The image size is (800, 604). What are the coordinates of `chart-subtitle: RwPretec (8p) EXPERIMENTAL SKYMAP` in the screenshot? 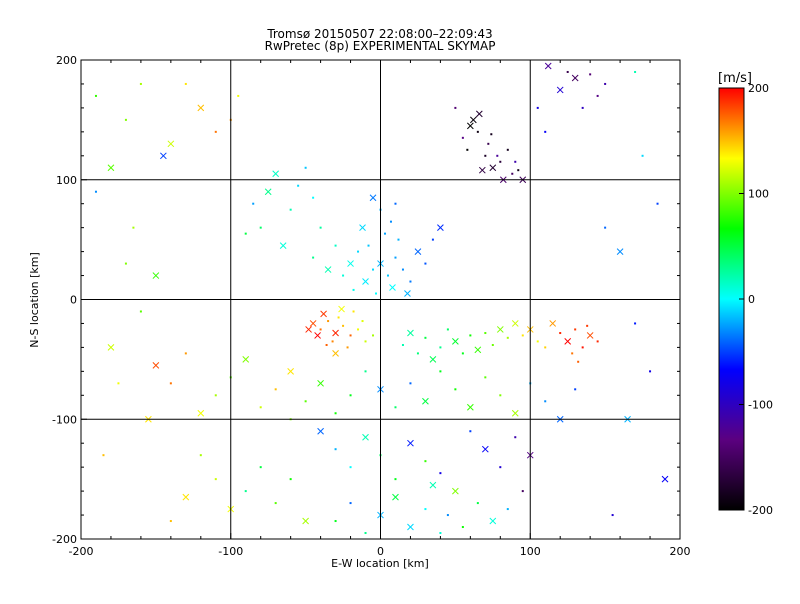 It's located at (380, 46).